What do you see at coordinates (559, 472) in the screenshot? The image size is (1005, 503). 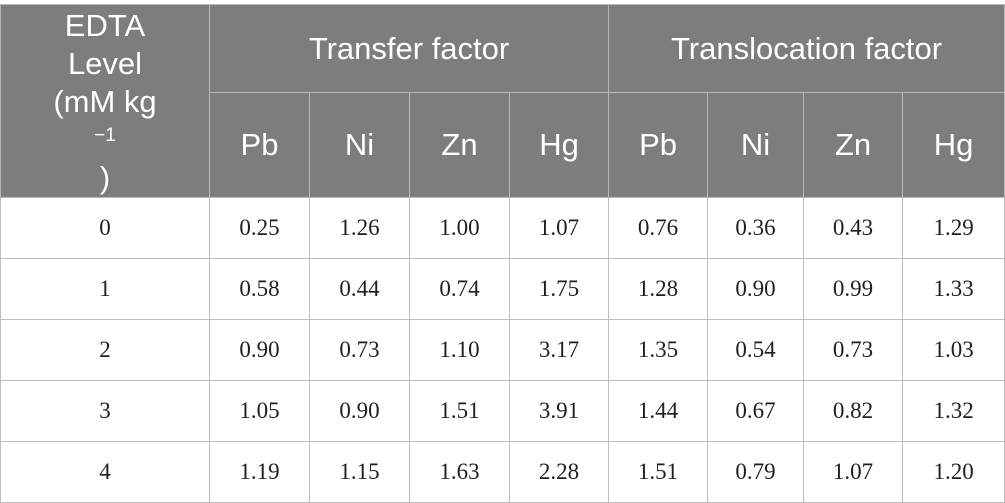 I see `value-cell: 2.28` at bounding box center [559, 472].